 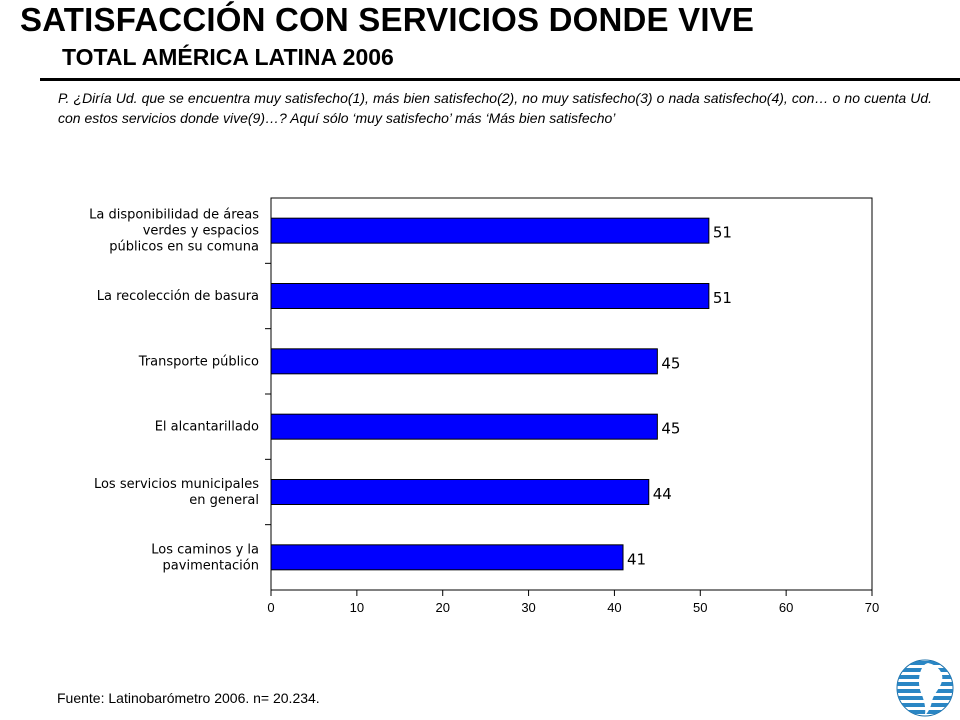 I want to click on source-note: Fuente: Latinobarómetro 2006. n= 20.234., so click(x=188, y=698).